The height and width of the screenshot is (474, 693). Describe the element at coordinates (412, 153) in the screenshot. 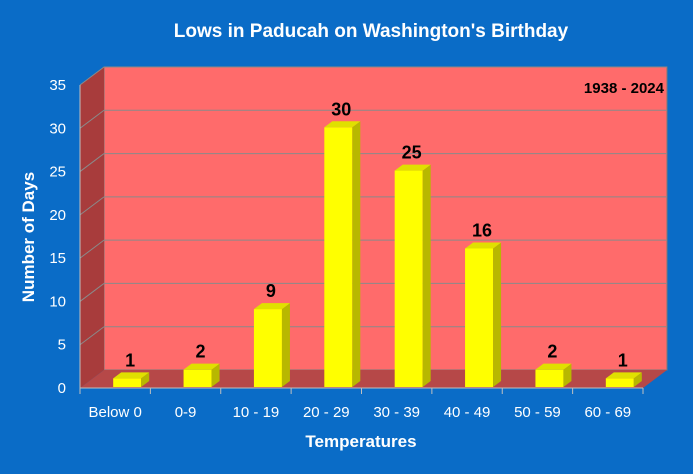

I see `data-label: 25` at that location.